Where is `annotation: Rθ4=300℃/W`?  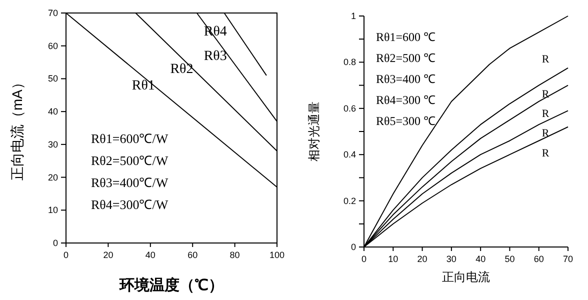 annotation: Rθ4=300℃/W is located at coordinates (130, 204).